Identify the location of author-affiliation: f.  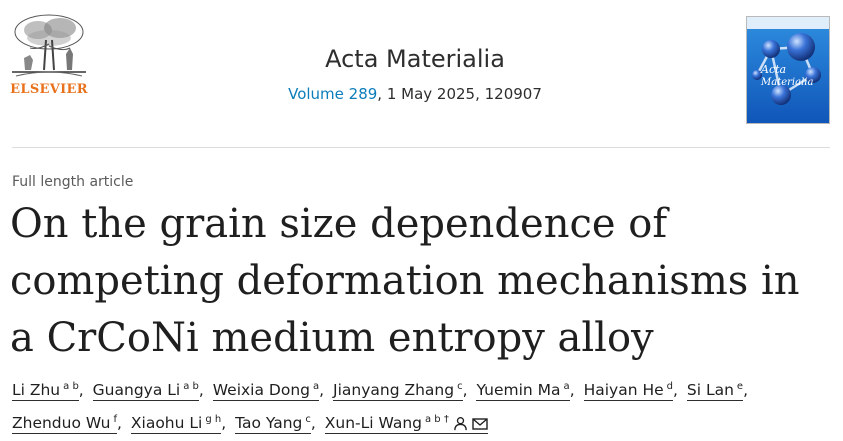
(115, 419).